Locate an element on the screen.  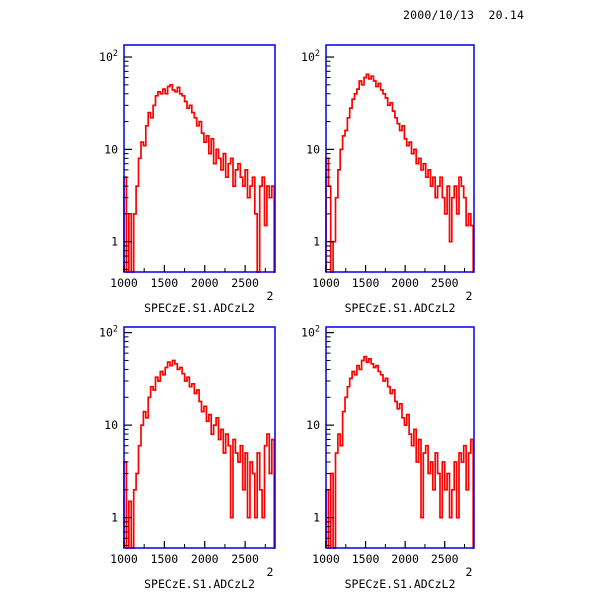
histogram-panel-bottom-right: 1 10 102 1000 1500 2000 2500 2 SPECzE.S1.ADCzL2 is located at coordinates (388, 458).